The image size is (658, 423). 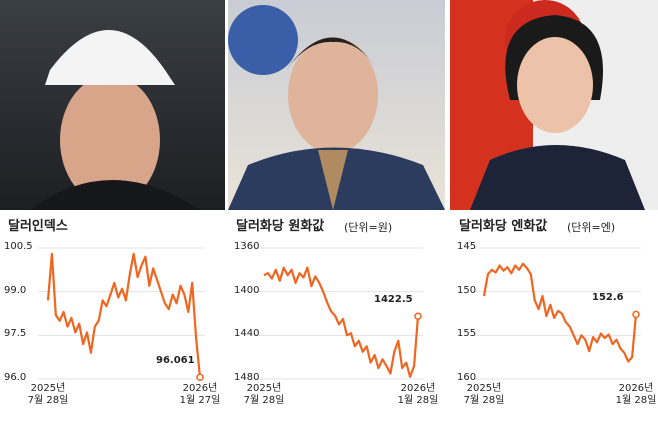 I want to click on y-tick-label: 155, so click(x=467, y=334).